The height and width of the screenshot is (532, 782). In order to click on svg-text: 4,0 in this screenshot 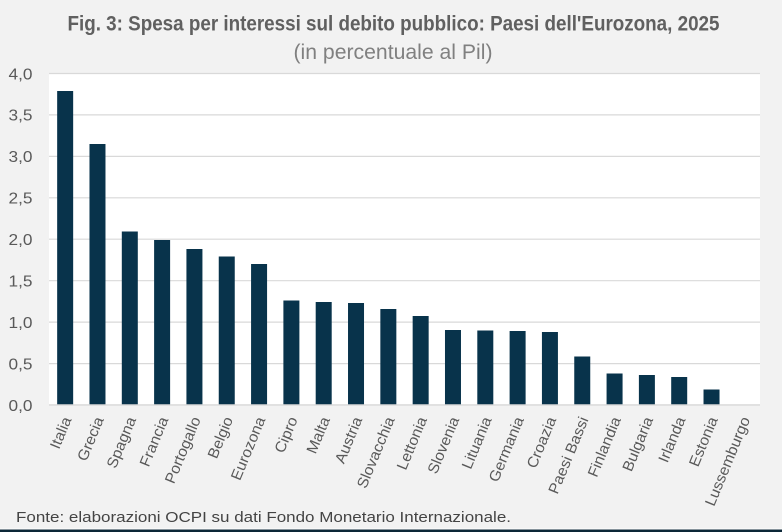, I will do `click(21, 74)`.